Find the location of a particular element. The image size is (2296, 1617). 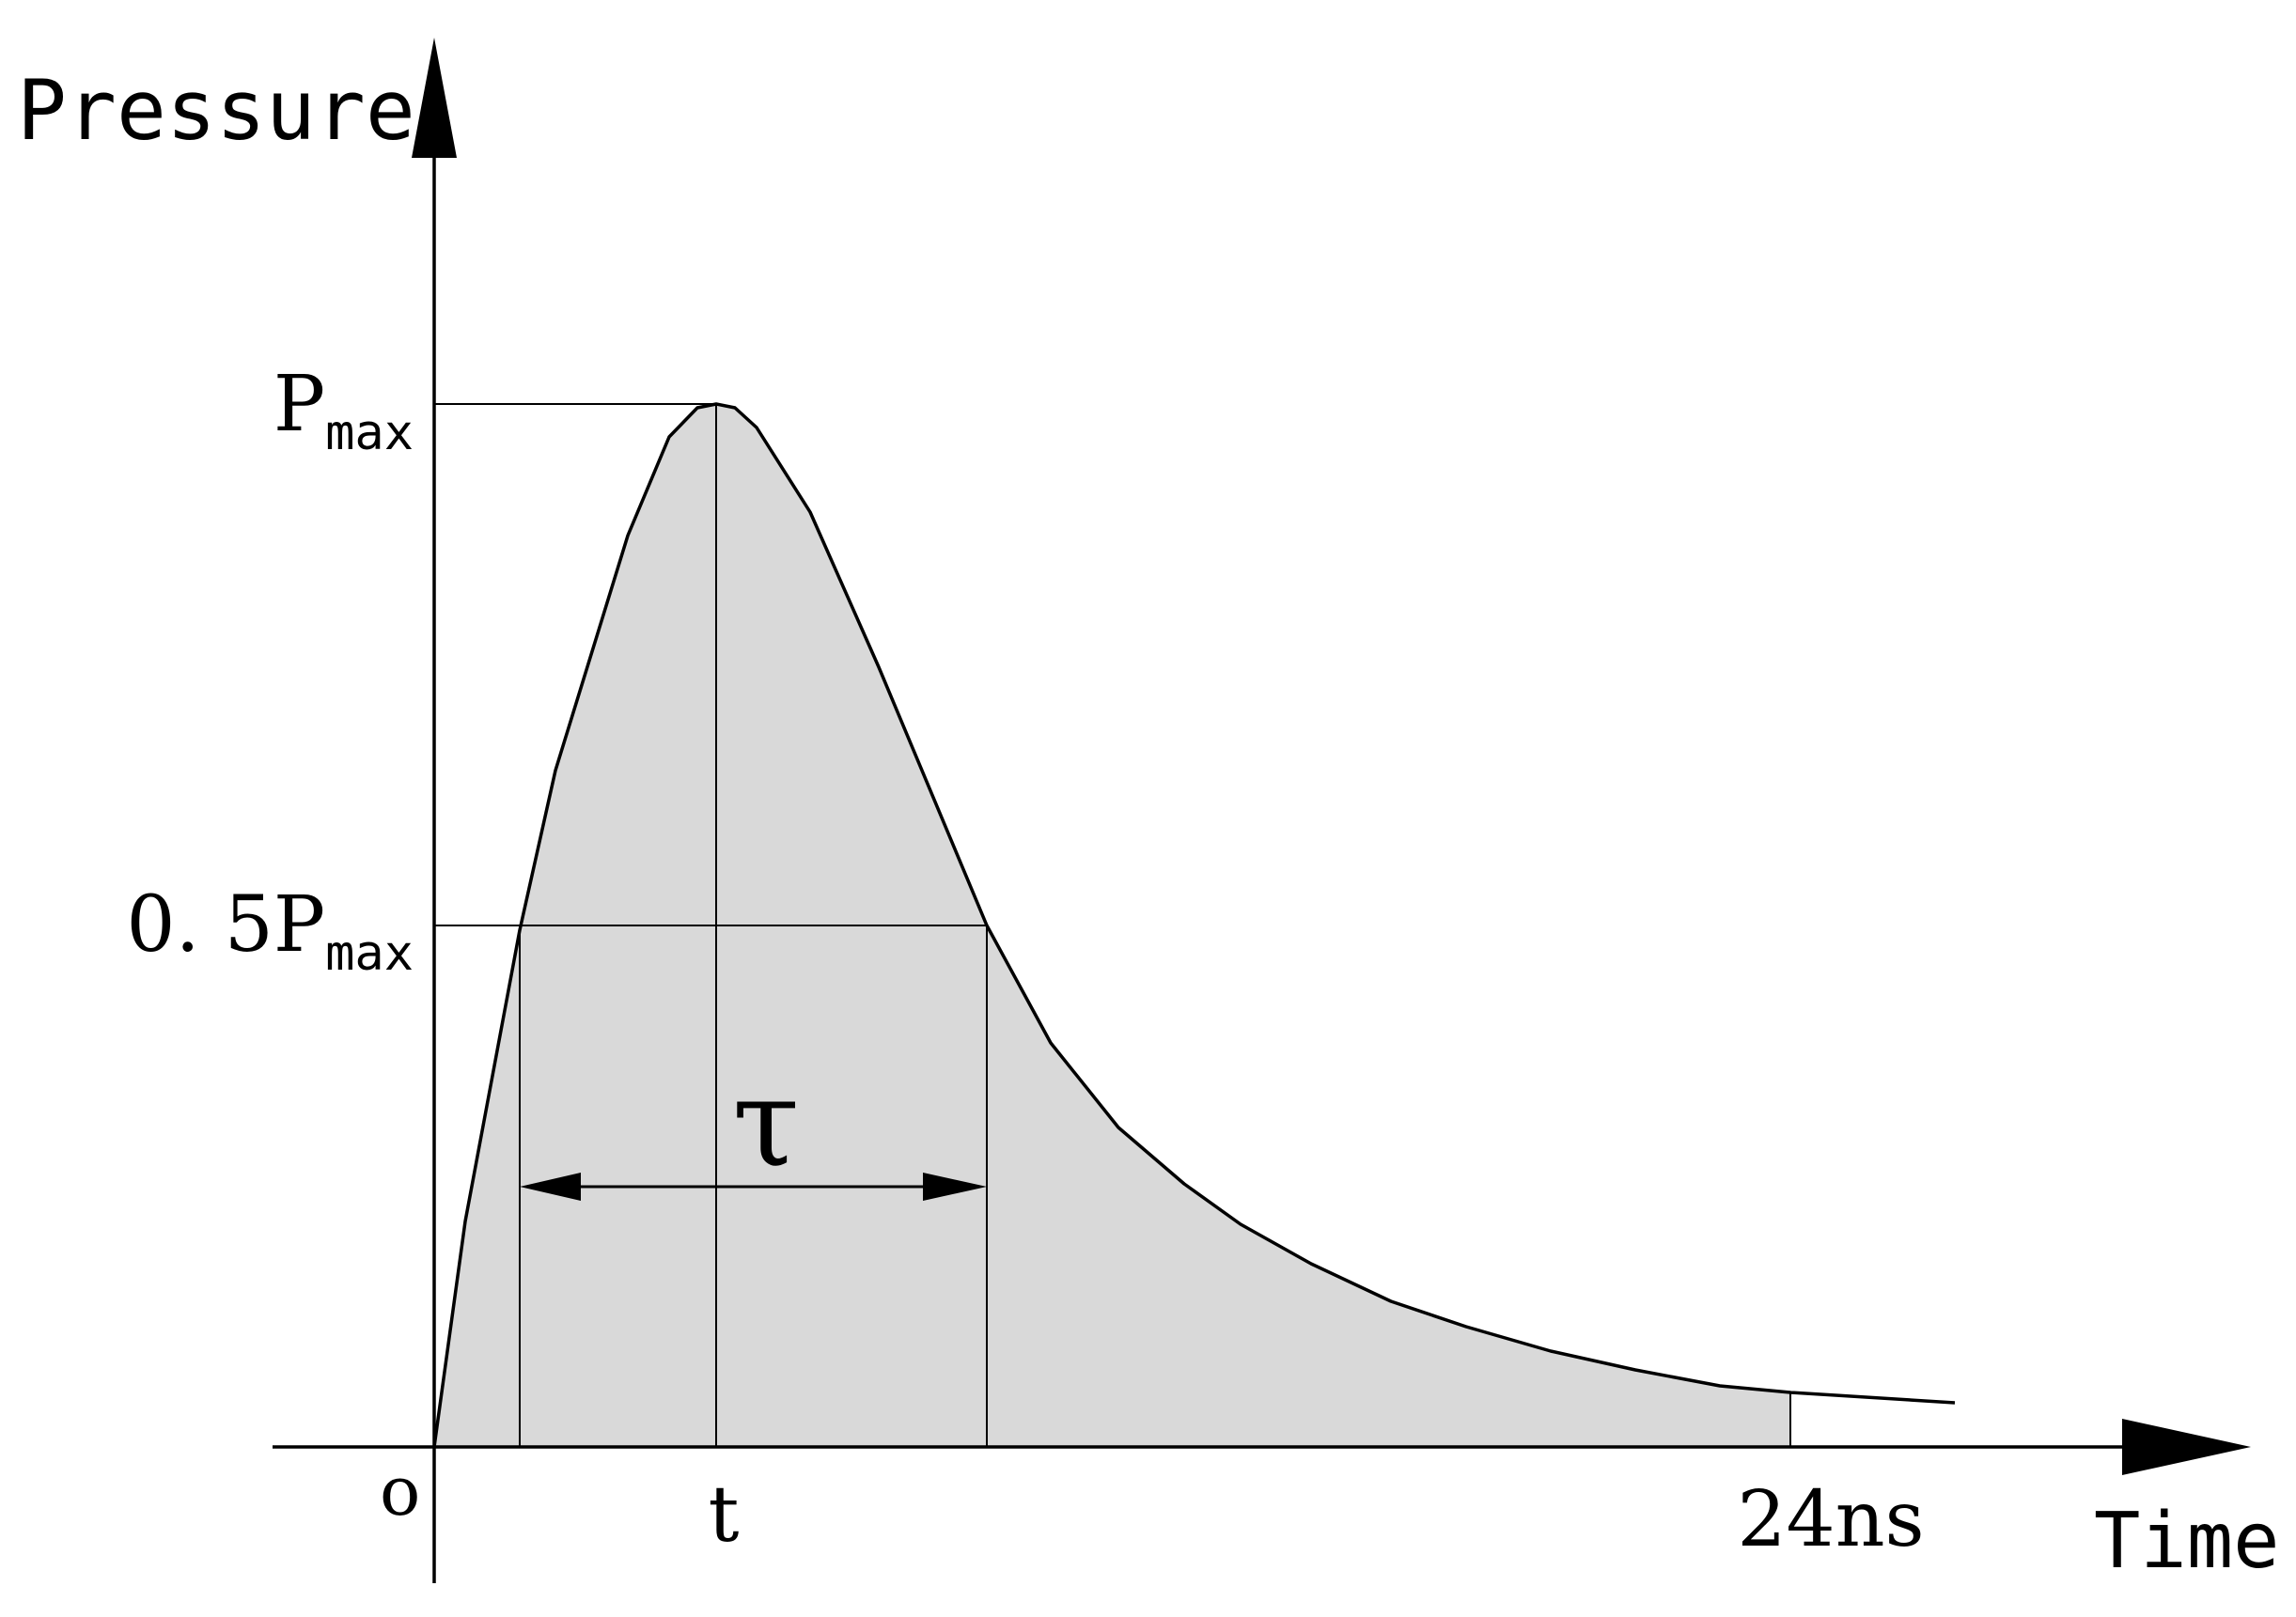

arrowhead-right-icon is located at coordinates (955, 1187).